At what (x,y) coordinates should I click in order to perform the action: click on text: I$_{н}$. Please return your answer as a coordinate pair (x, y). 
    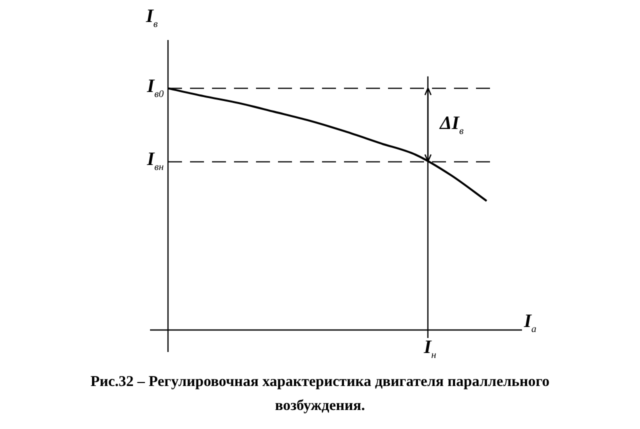
    Looking at the image, I should click on (430, 349).